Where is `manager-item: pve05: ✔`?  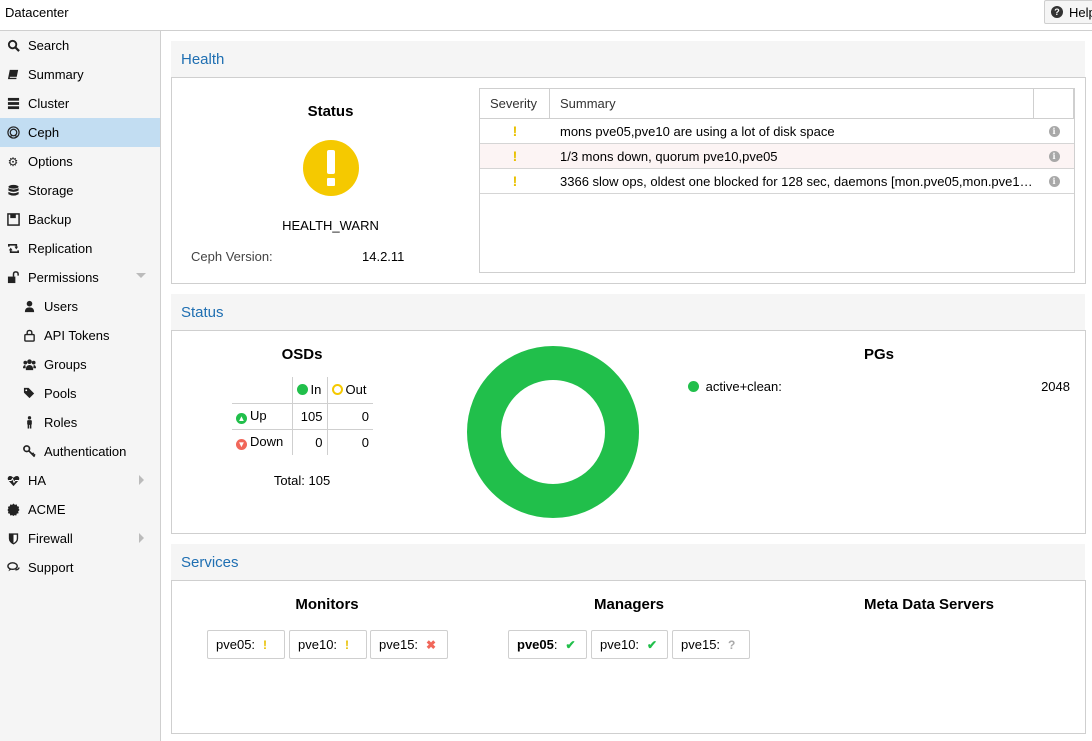
manager-item: pve05: ✔ is located at coordinates (547, 644).